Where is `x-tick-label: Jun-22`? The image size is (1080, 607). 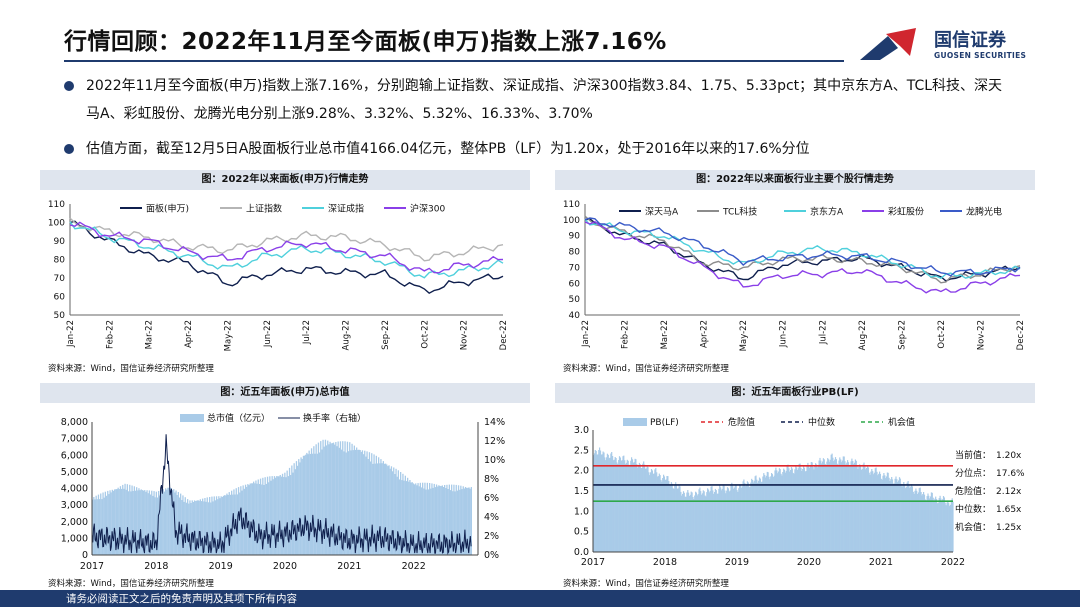 x-tick-label: Jun-22 is located at coordinates (784, 334).